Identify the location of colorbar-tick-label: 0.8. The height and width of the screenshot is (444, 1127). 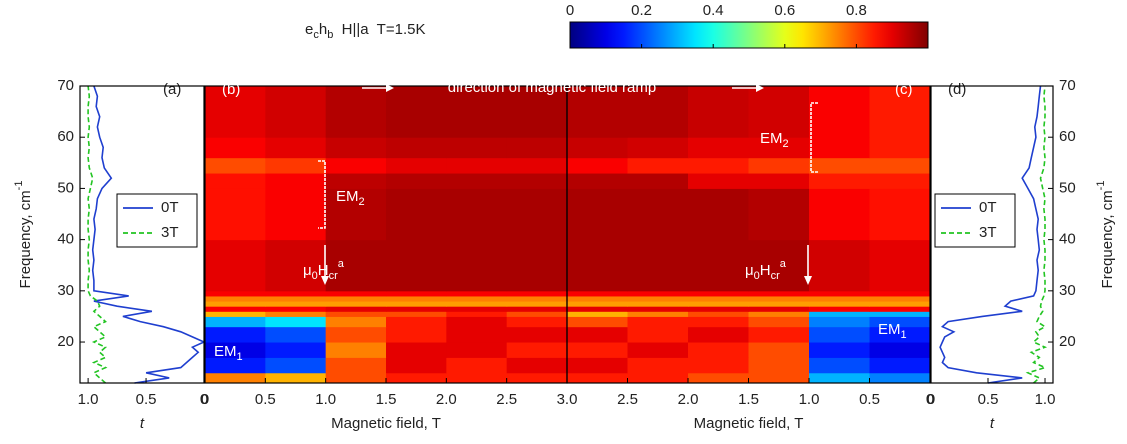
(856, 10).